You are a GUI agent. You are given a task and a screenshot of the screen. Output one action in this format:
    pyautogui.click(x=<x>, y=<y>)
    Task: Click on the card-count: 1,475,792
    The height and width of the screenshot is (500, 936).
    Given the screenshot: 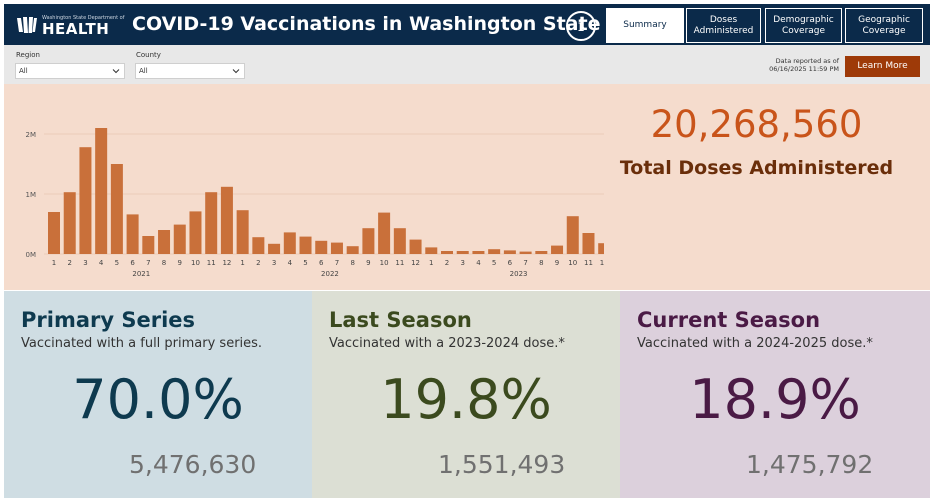 What is the action you would take?
    pyautogui.click(x=810, y=464)
    